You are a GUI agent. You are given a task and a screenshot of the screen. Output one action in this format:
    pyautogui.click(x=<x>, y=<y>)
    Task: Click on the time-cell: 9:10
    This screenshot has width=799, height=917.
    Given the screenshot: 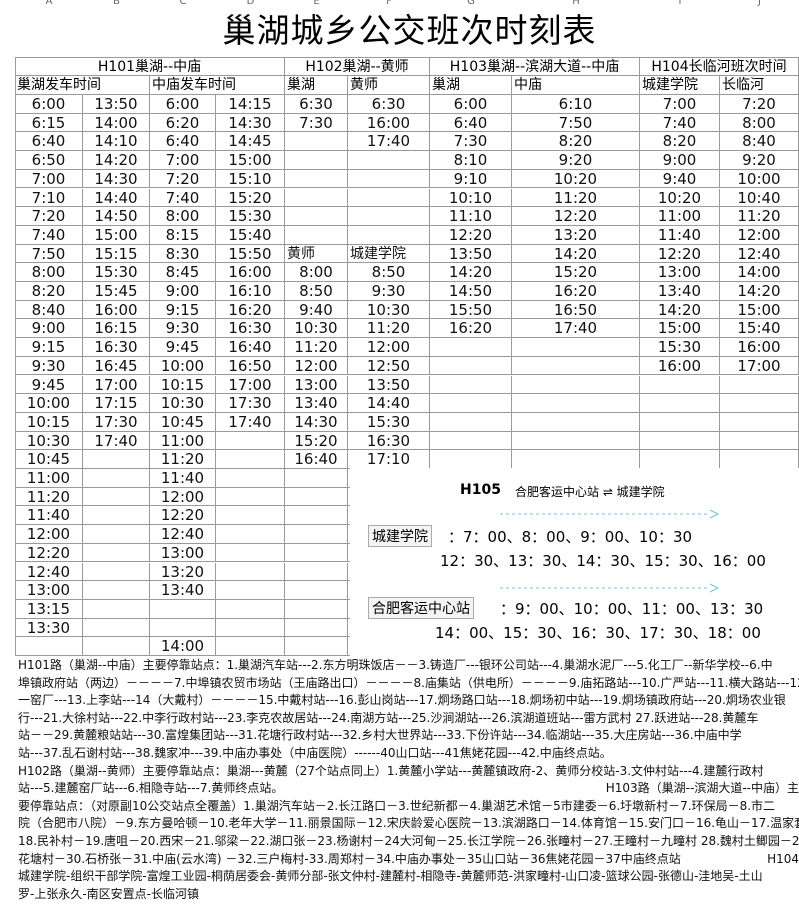 What is the action you would take?
    pyautogui.click(x=471, y=179)
    